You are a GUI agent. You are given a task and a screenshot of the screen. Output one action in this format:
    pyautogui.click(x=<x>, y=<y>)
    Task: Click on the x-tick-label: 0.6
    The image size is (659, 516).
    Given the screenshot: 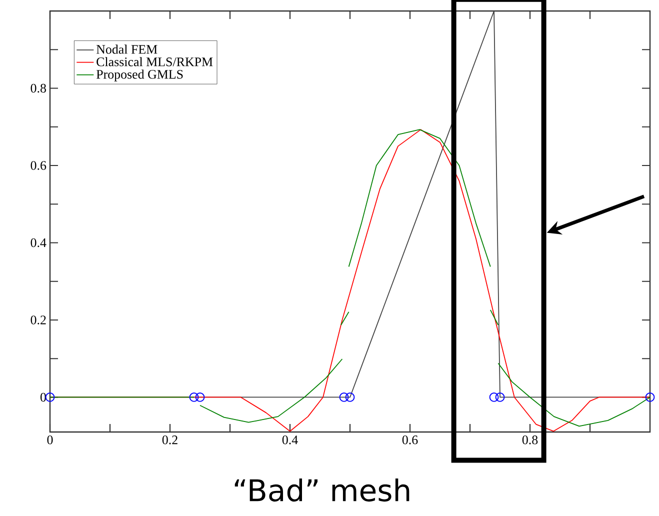 What is the action you would take?
    pyautogui.click(x=410, y=440)
    